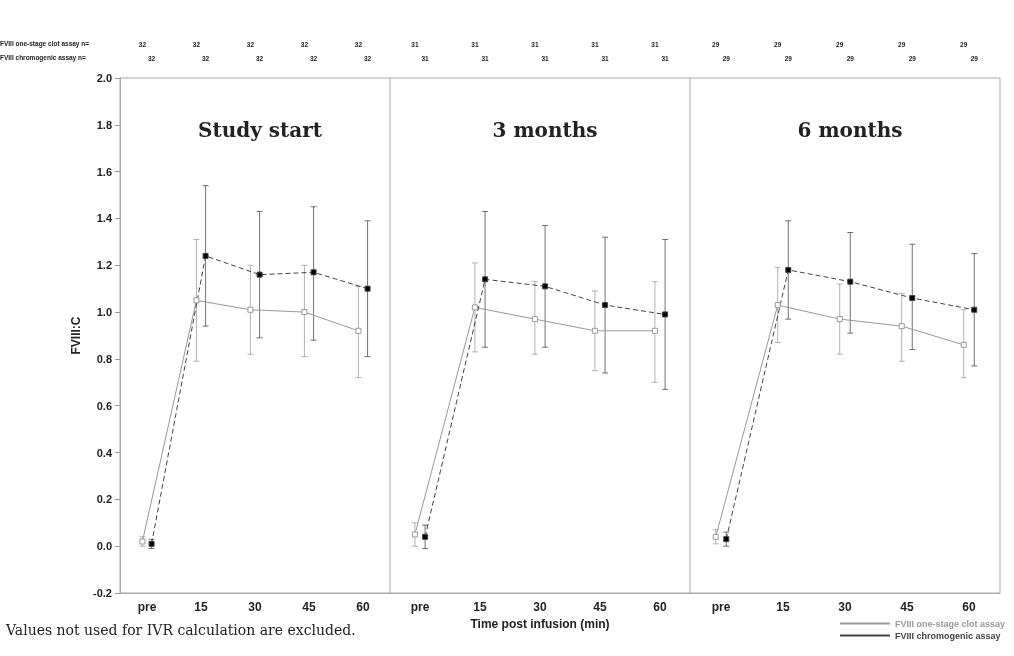  What do you see at coordinates (76, 335) in the screenshot?
I see `y-axis-title: FVIII:C` at bounding box center [76, 335].